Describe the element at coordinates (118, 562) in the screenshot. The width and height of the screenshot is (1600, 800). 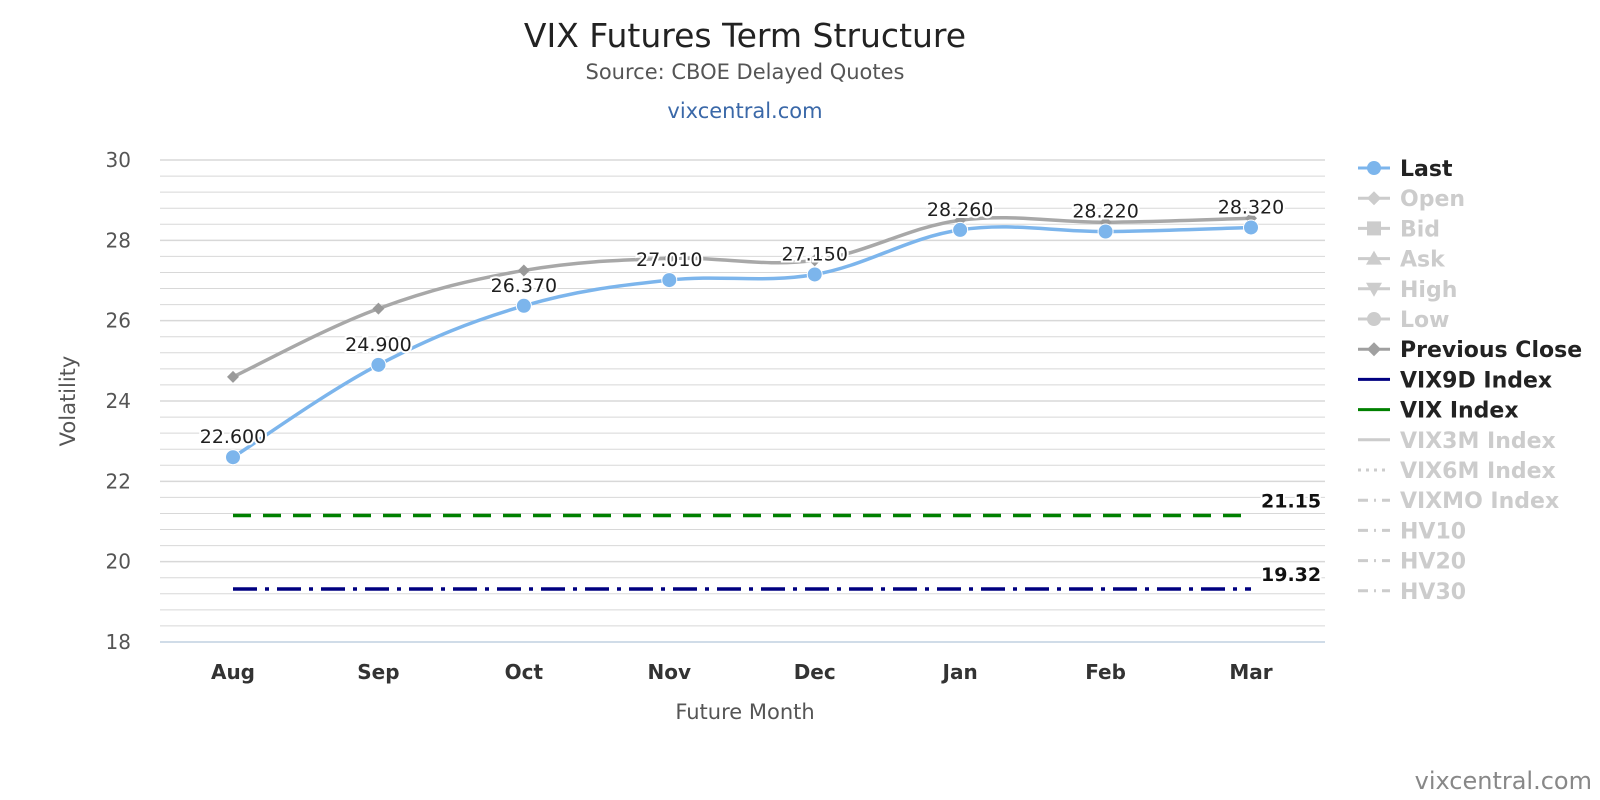
I see `y-tick-label: 20` at that location.